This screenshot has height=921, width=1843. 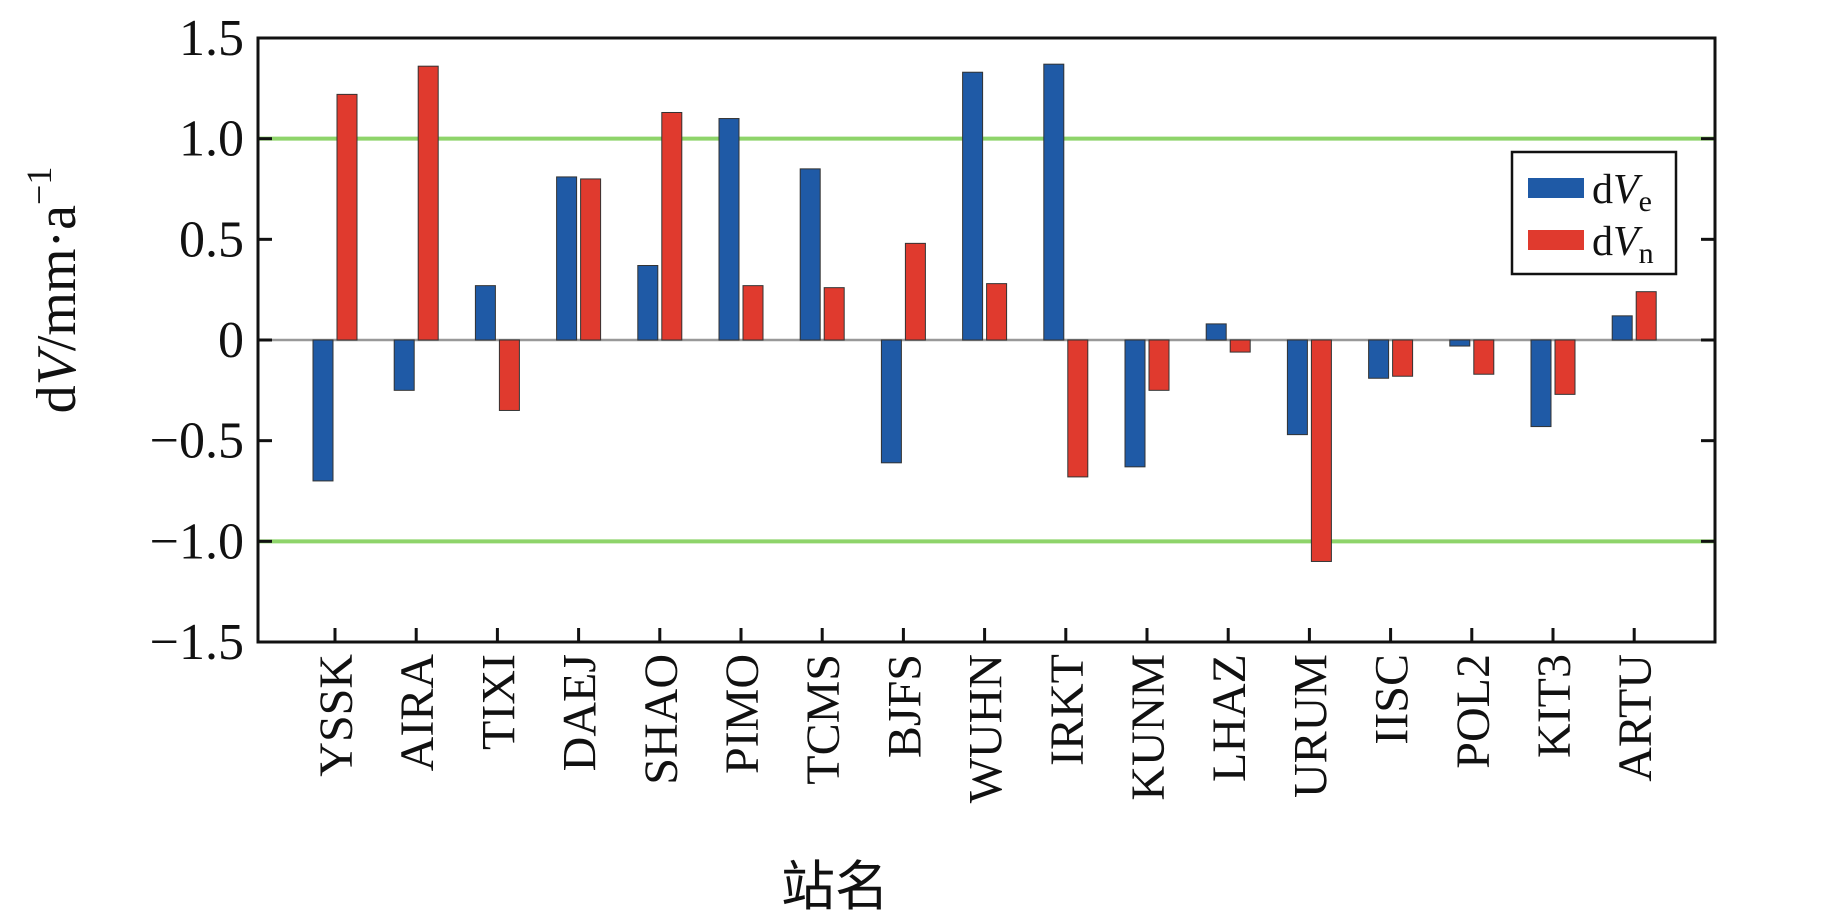 I want to click on bar-dve-kit3, so click(x=1541, y=383).